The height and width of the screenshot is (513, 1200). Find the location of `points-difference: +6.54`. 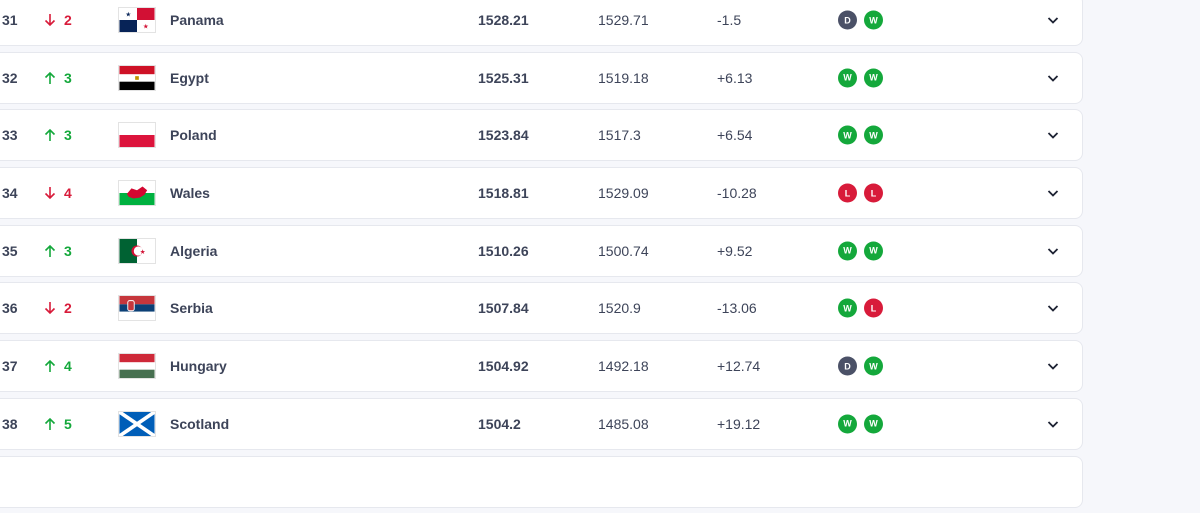

points-difference: +6.54 is located at coordinates (735, 135).